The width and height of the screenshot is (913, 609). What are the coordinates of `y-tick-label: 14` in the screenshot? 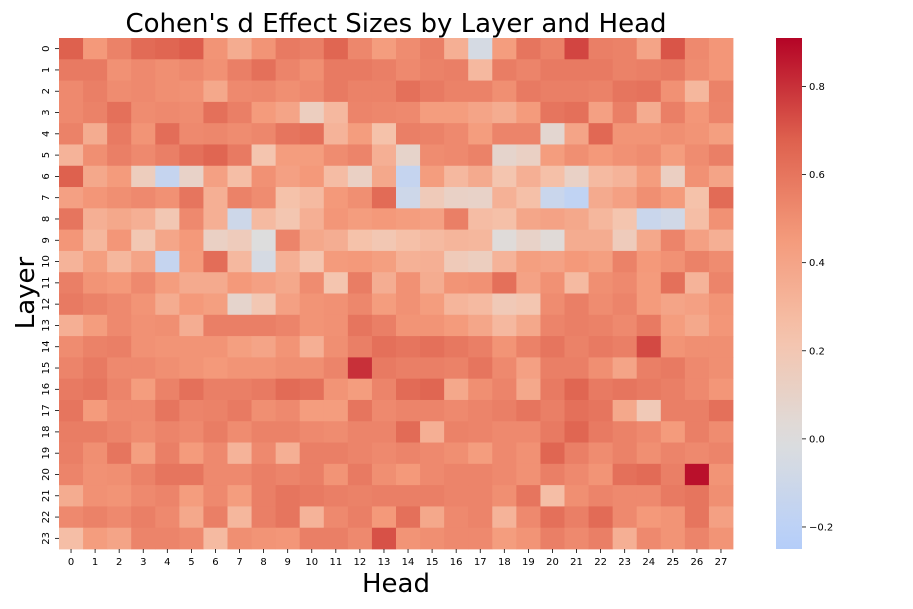 It's located at (46, 346).